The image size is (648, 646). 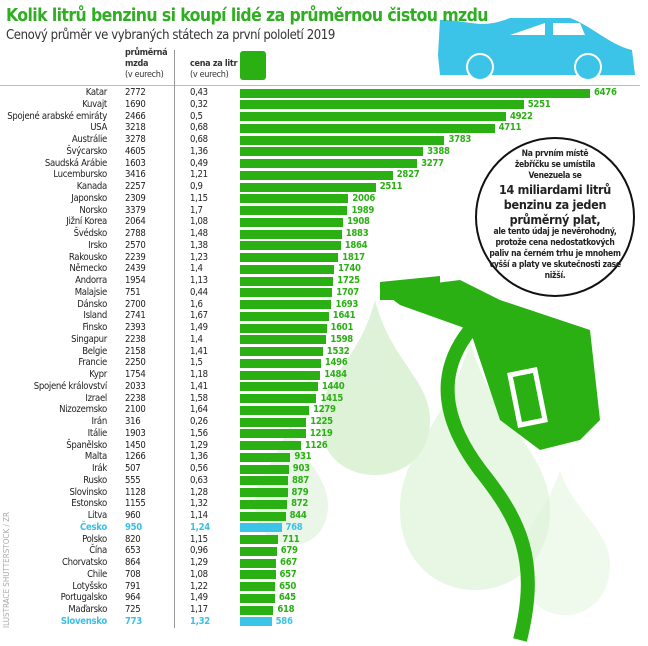 What do you see at coordinates (199, 245) in the screenshot?
I see `price-value: 1,38` at bounding box center [199, 245].